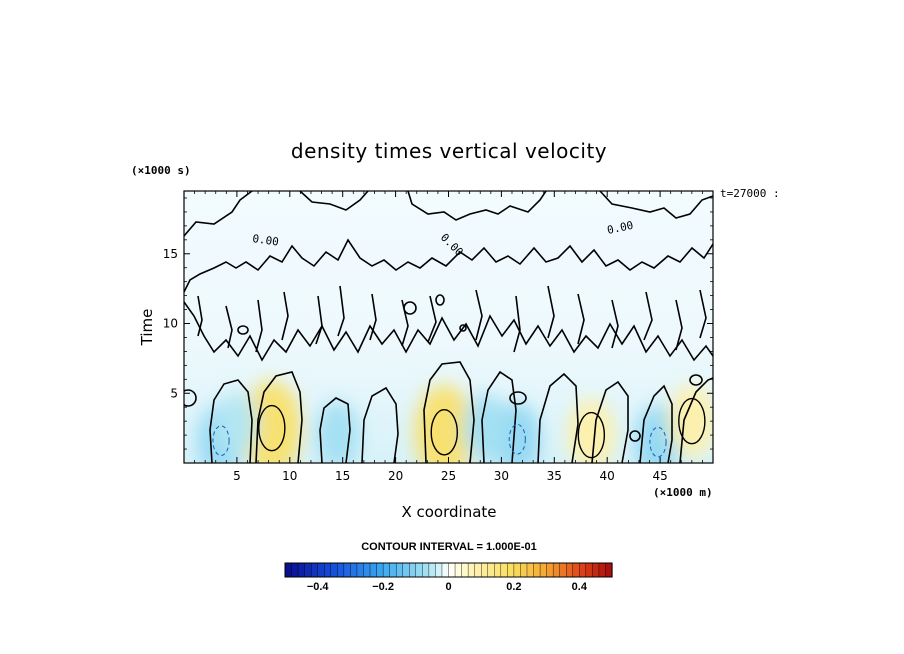  I want to click on x-axis-label: X coordinate, so click(448, 512).